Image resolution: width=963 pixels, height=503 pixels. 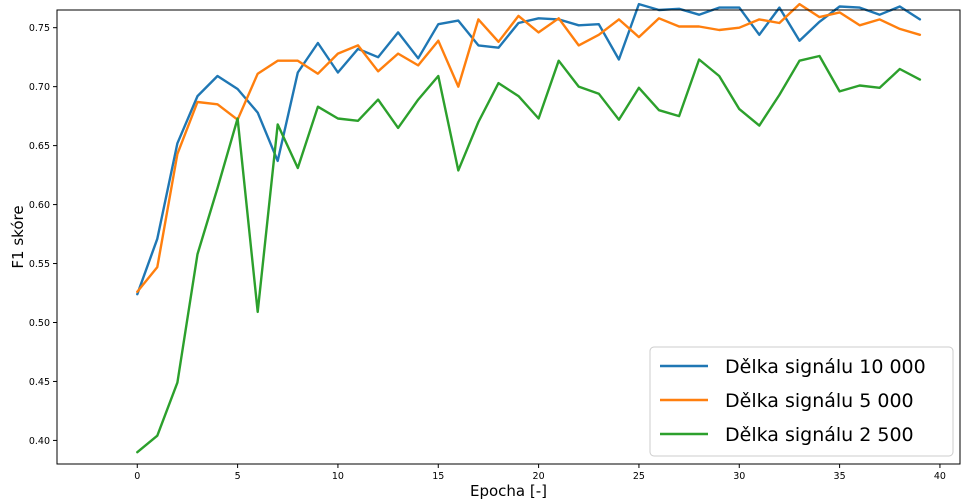 What do you see at coordinates (39, 441) in the screenshot?
I see `y-tick-label: 0.40` at bounding box center [39, 441].